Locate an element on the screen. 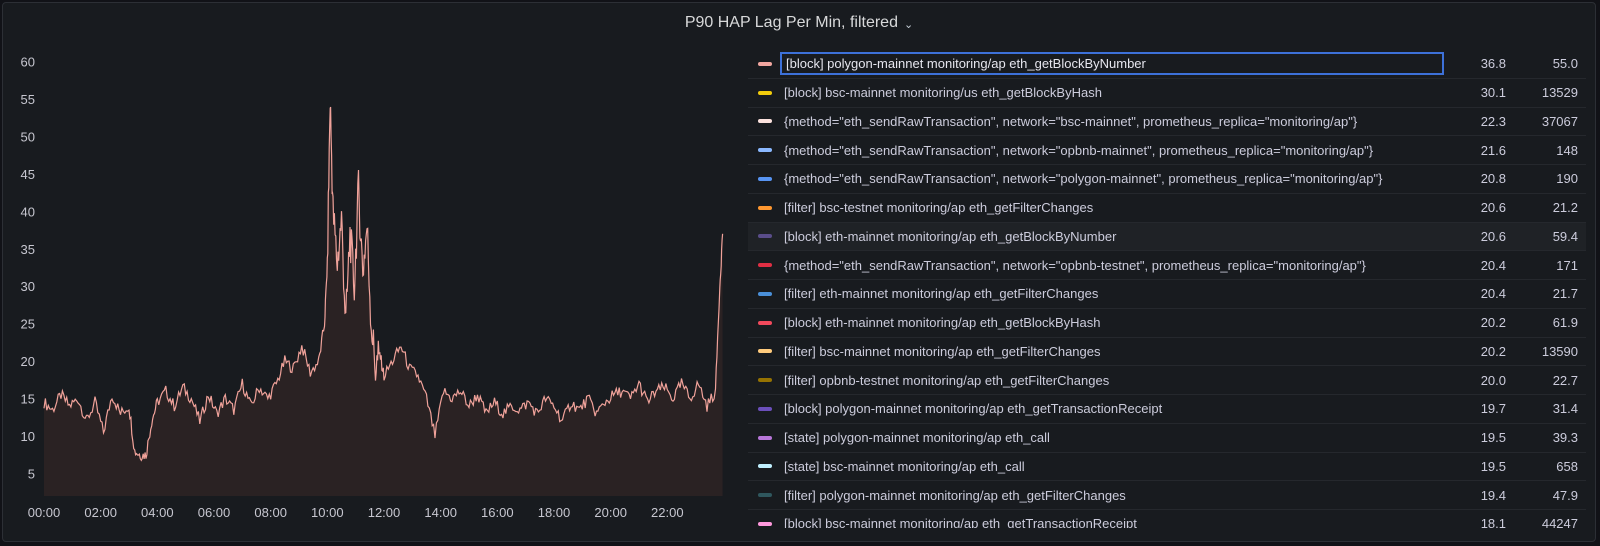  legend-value: 13529 is located at coordinates (1559, 93).